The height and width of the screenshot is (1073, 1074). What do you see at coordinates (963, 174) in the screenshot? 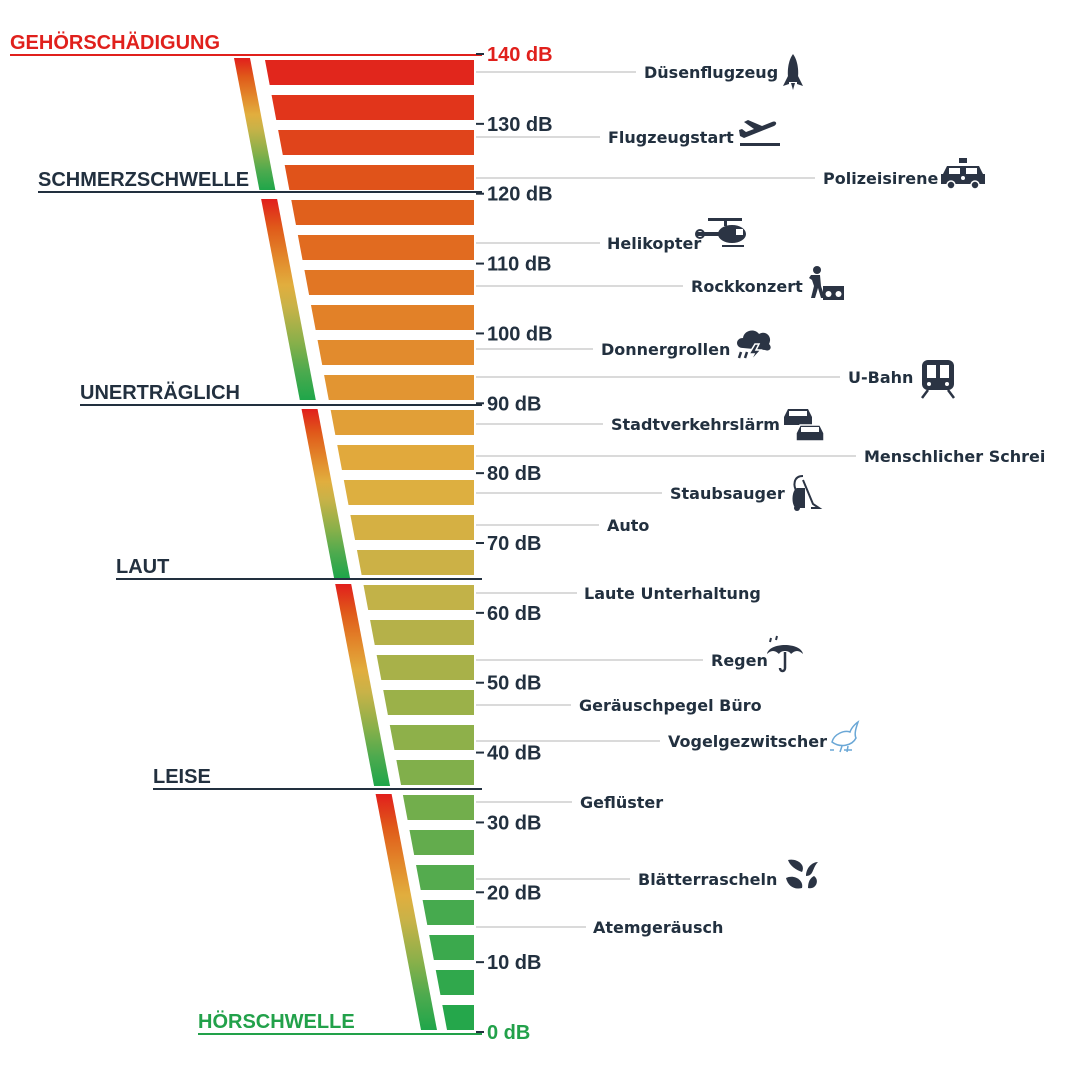
I see `police-car-icon` at bounding box center [963, 174].